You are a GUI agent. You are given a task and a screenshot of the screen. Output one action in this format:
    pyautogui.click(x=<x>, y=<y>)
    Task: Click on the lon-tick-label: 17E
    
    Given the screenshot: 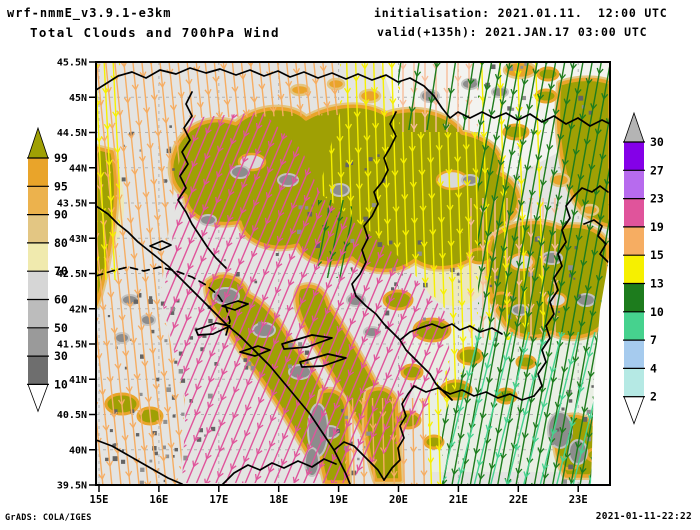 What is the action you would take?
    pyautogui.click(x=218, y=500)
    